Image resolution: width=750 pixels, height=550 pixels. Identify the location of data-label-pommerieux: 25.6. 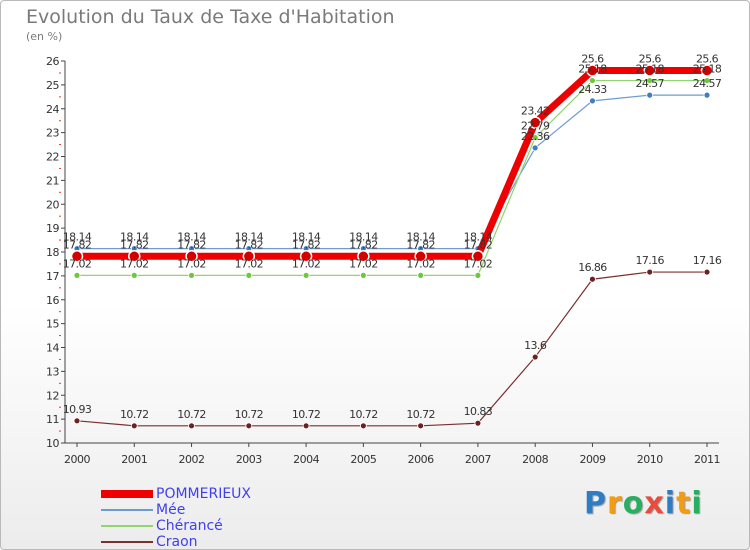
(592, 59).